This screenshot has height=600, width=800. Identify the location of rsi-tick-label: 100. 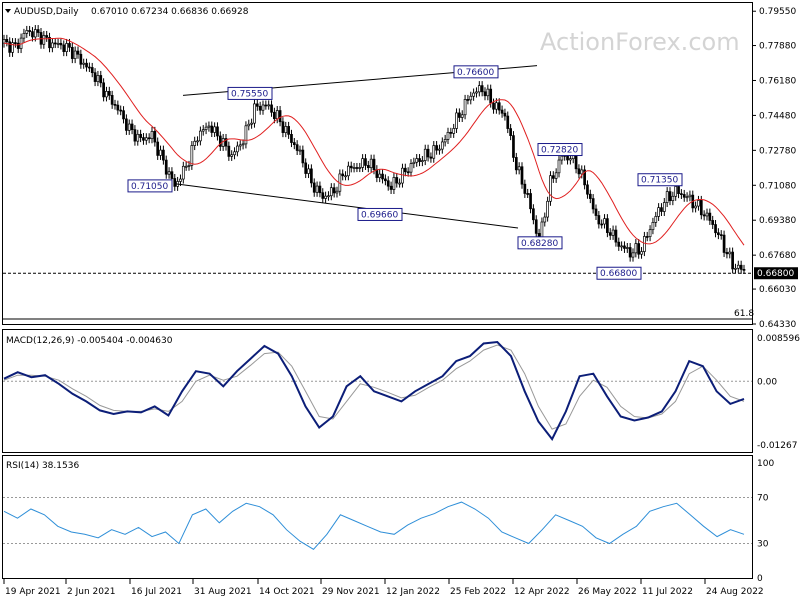
(765, 464).